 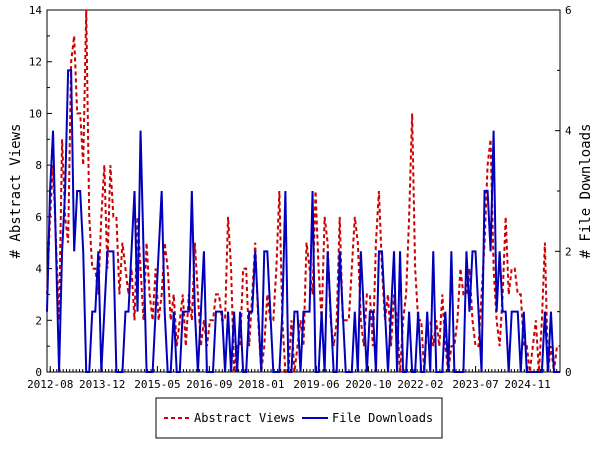 I want to click on legend-label-abstract-views: Abstract Views, so click(x=244, y=418).